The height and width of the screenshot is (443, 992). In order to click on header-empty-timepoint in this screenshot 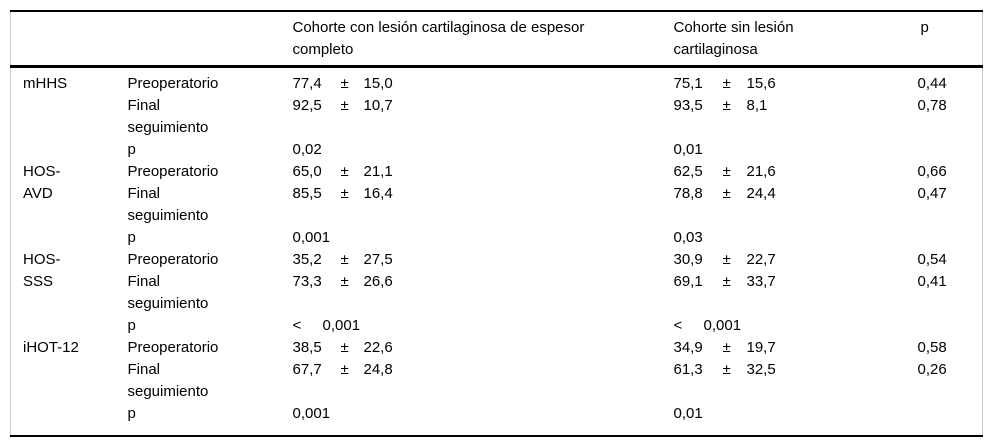, I will do `click(210, 39)`.